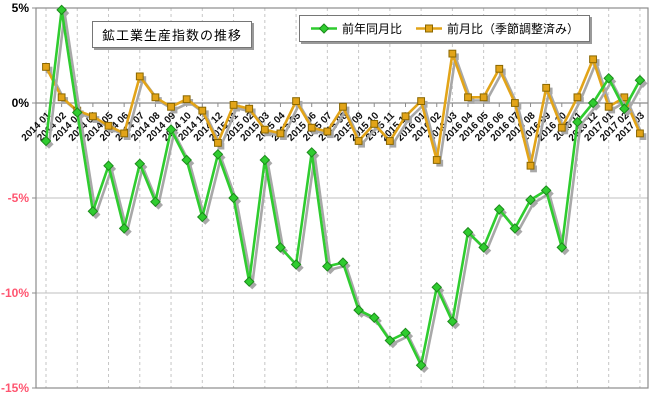  What do you see at coordinates (15, 388) in the screenshot?
I see `y-axis-tick-label: -15%` at bounding box center [15, 388].